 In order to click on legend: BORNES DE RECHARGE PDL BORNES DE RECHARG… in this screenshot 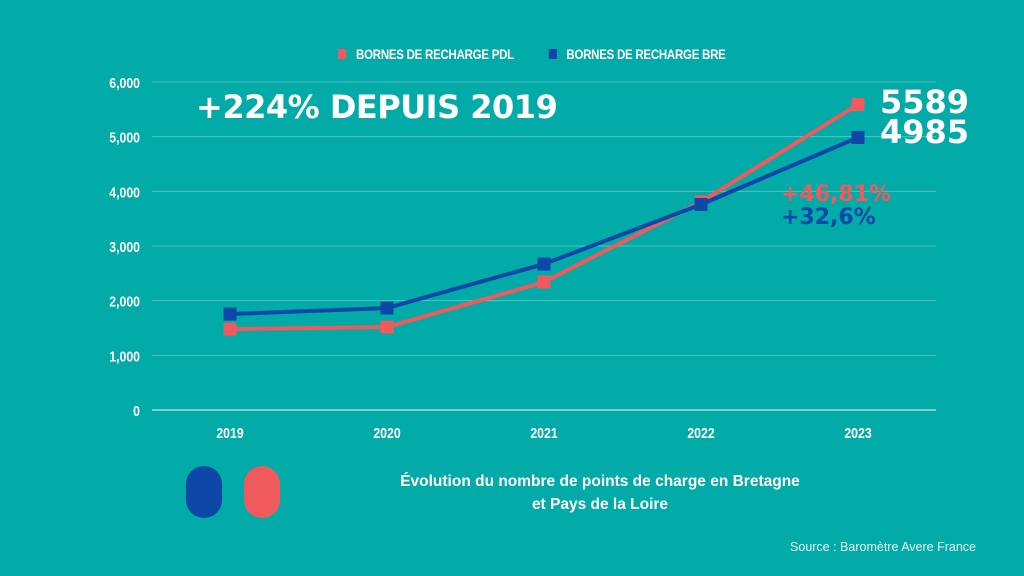, I will do `click(532, 54)`.